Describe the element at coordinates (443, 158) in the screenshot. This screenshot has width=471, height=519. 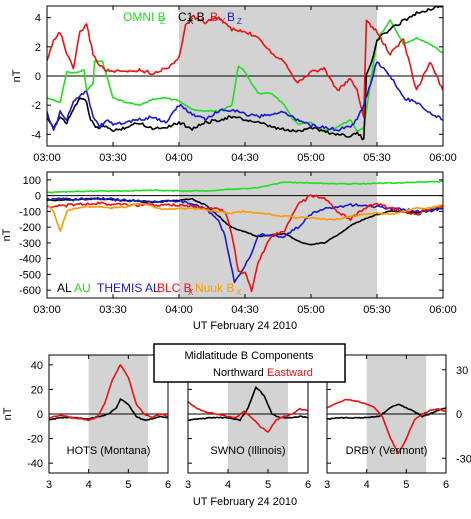
I see `top-xtick-label: 06:00` at that location.